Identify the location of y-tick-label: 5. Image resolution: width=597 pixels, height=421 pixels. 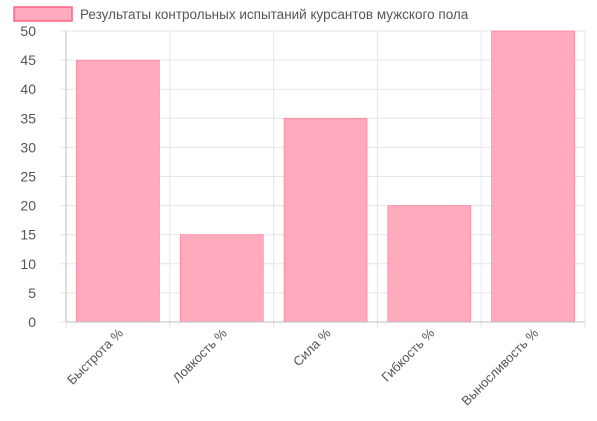
(32, 293).